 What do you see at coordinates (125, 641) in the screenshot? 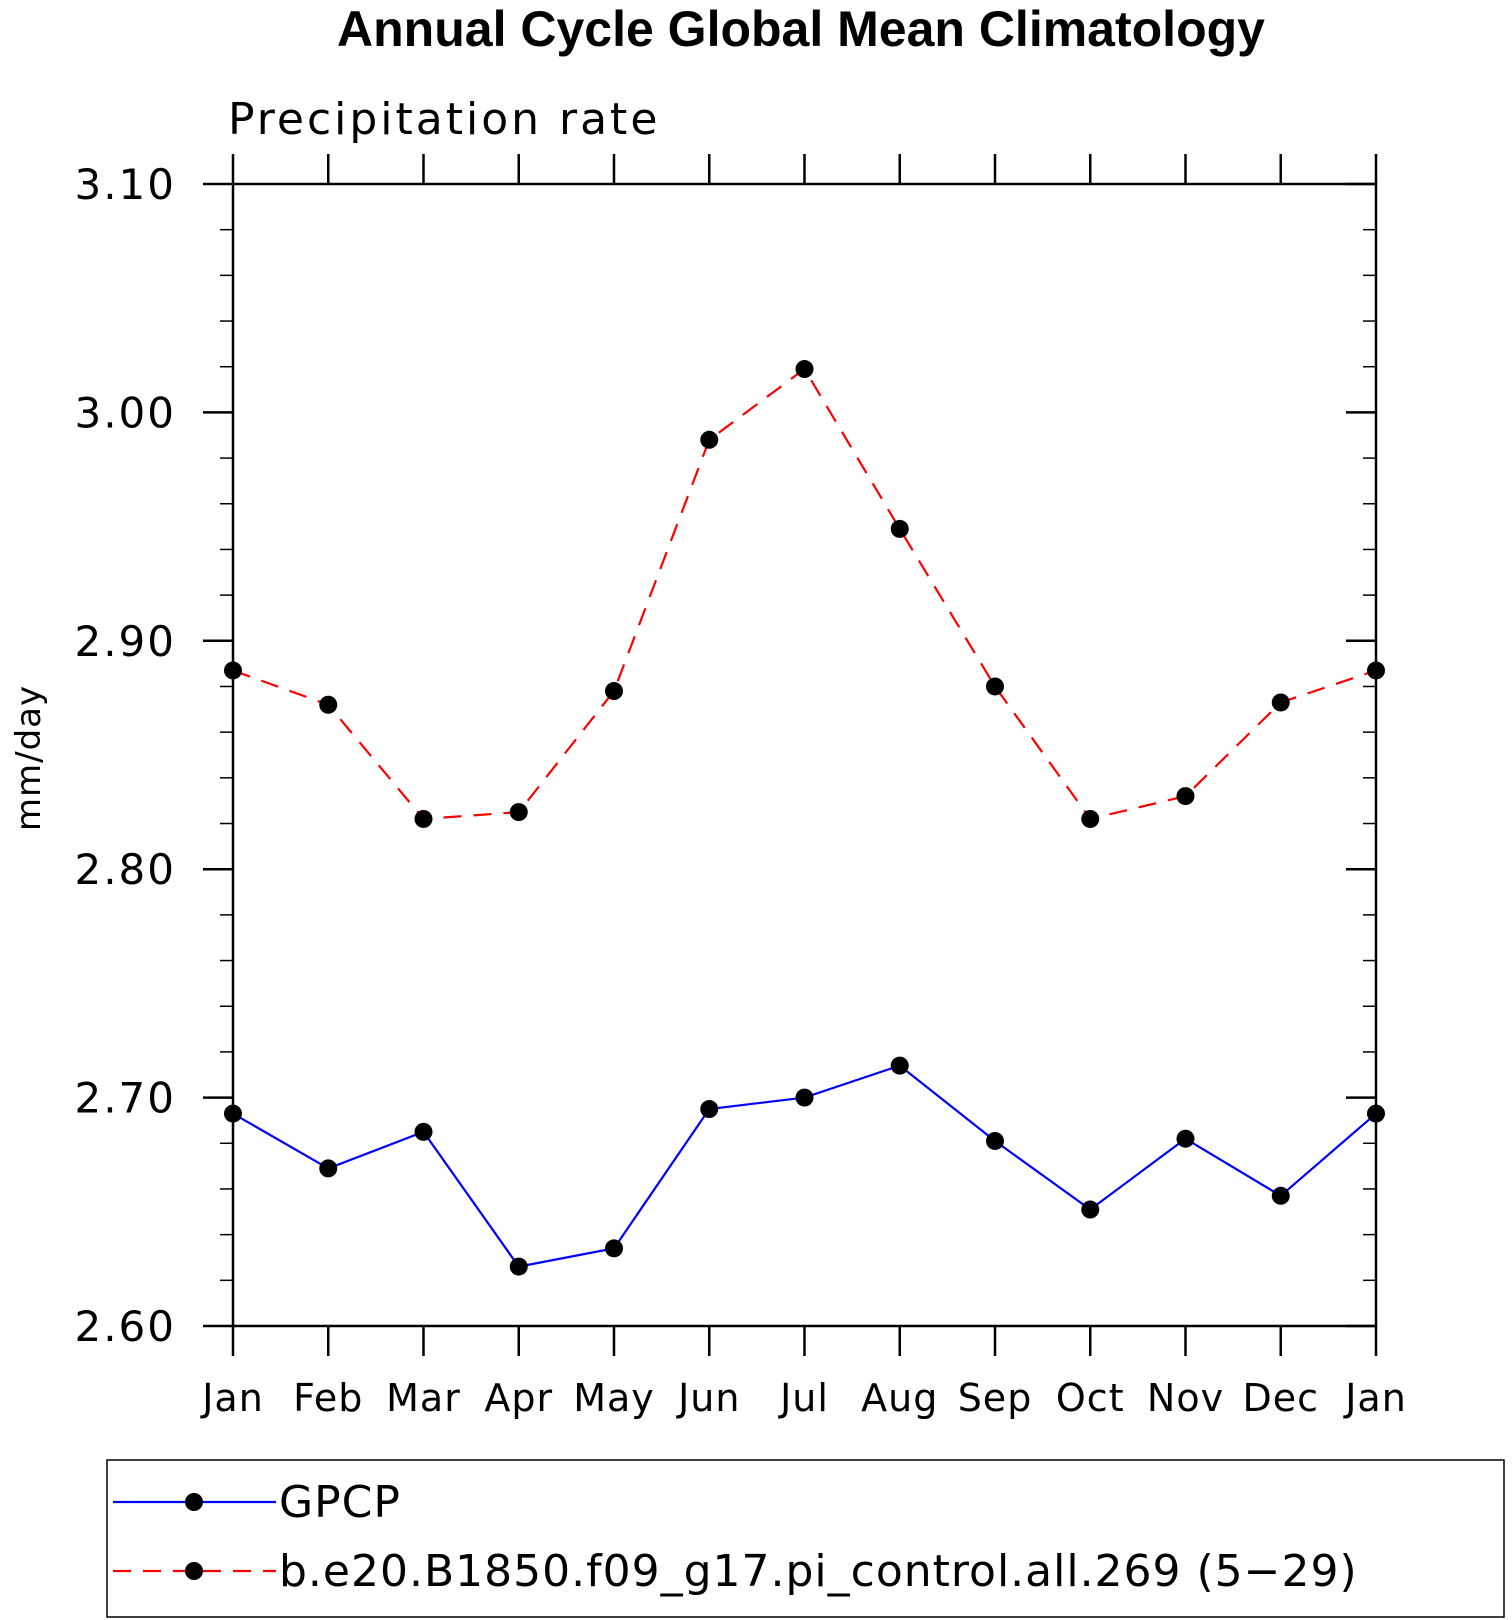
I see `y-tick-label: 2.90` at bounding box center [125, 641].